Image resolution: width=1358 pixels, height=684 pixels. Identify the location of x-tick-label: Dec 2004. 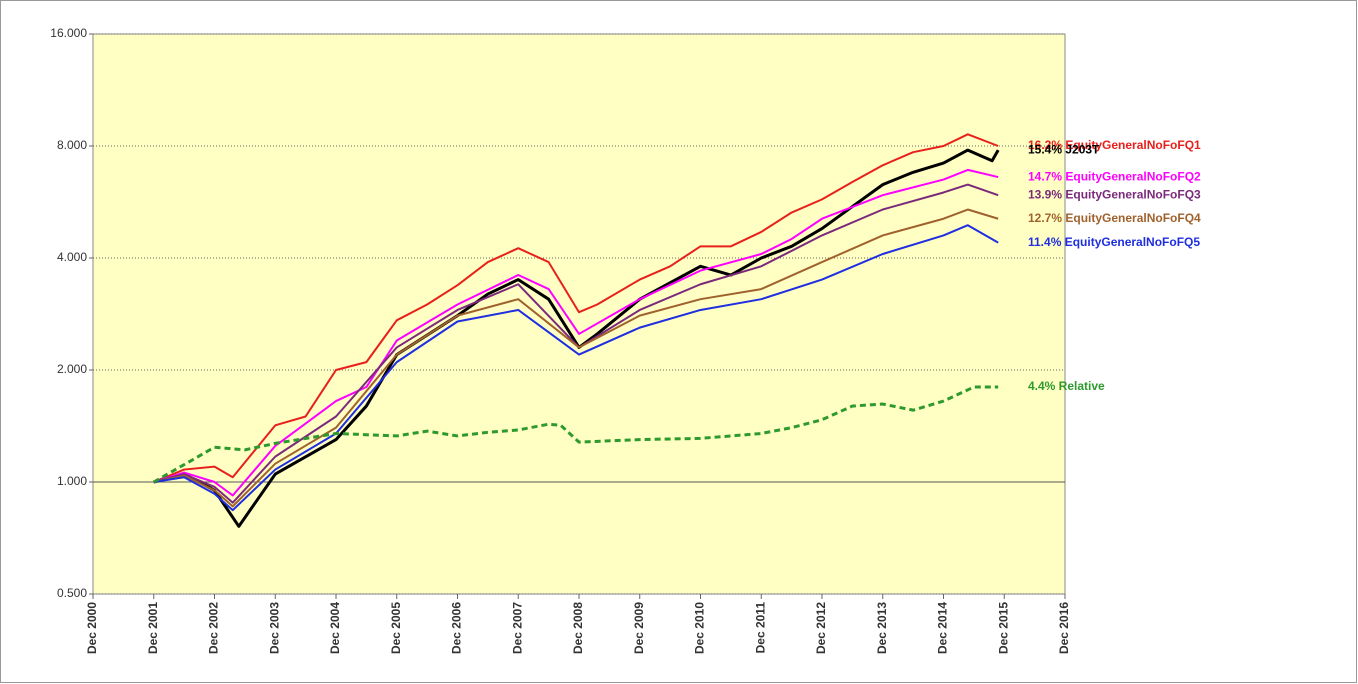
(335, 628).